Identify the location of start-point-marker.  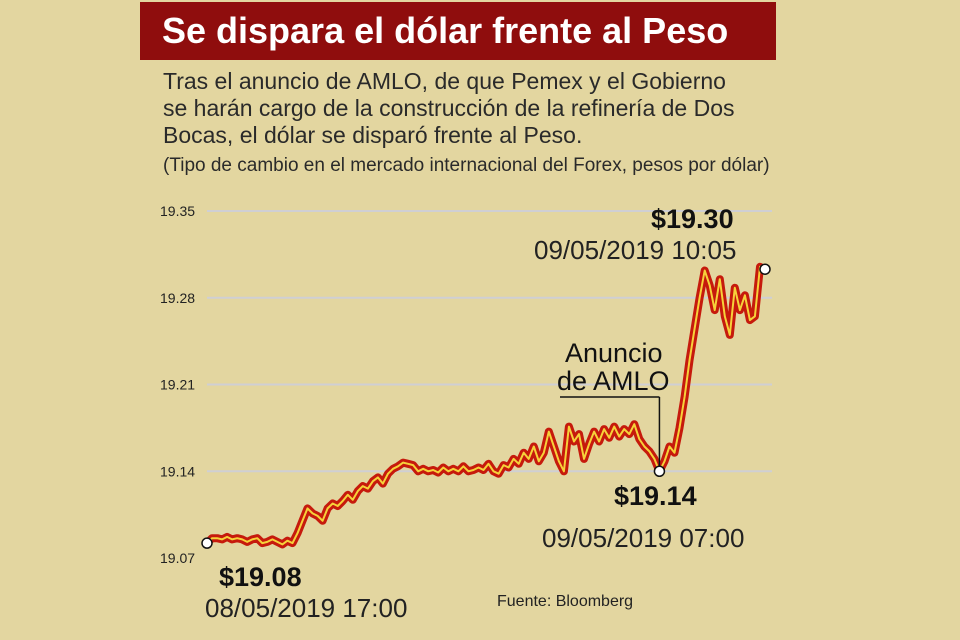
(207, 543).